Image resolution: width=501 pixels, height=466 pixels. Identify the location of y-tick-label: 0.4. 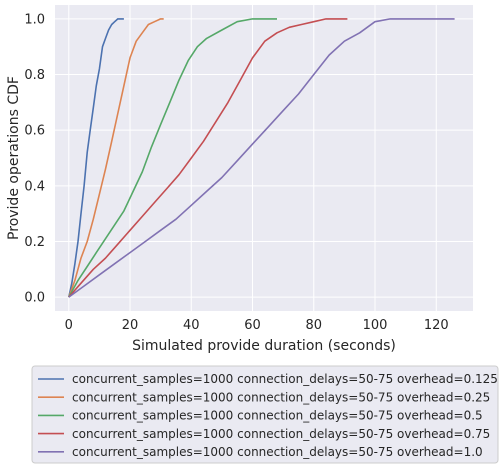
(34, 186).